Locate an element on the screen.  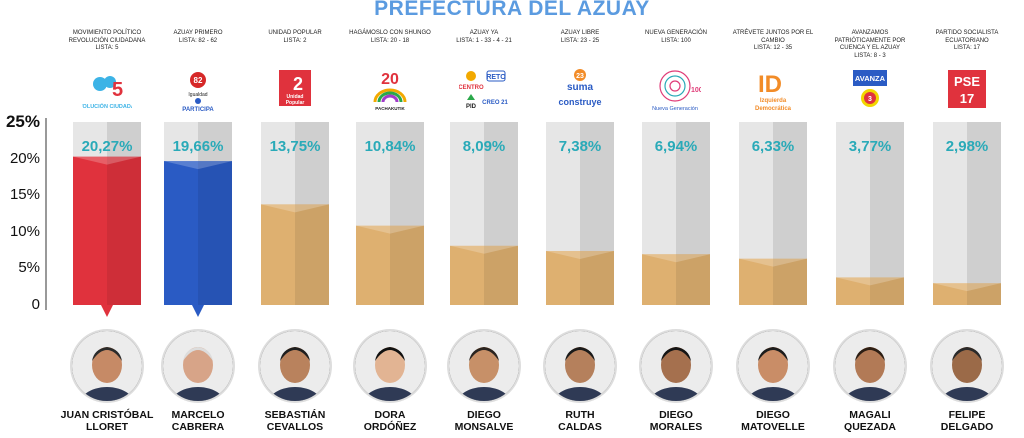
party-header: UNIDAD POPULAR LISTA: 2 2 Unidad Popular is located at coordinates (295, 68).